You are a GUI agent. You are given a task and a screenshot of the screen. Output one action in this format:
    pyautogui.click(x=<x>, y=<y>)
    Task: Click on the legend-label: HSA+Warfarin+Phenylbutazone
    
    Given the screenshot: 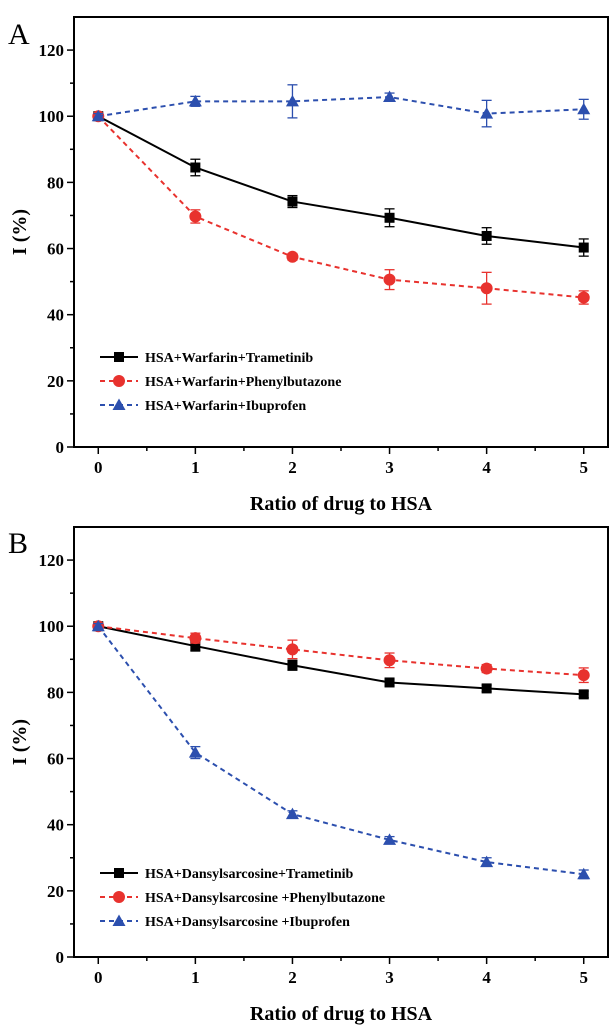 What is the action you would take?
    pyautogui.click(x=243, y=382)
    